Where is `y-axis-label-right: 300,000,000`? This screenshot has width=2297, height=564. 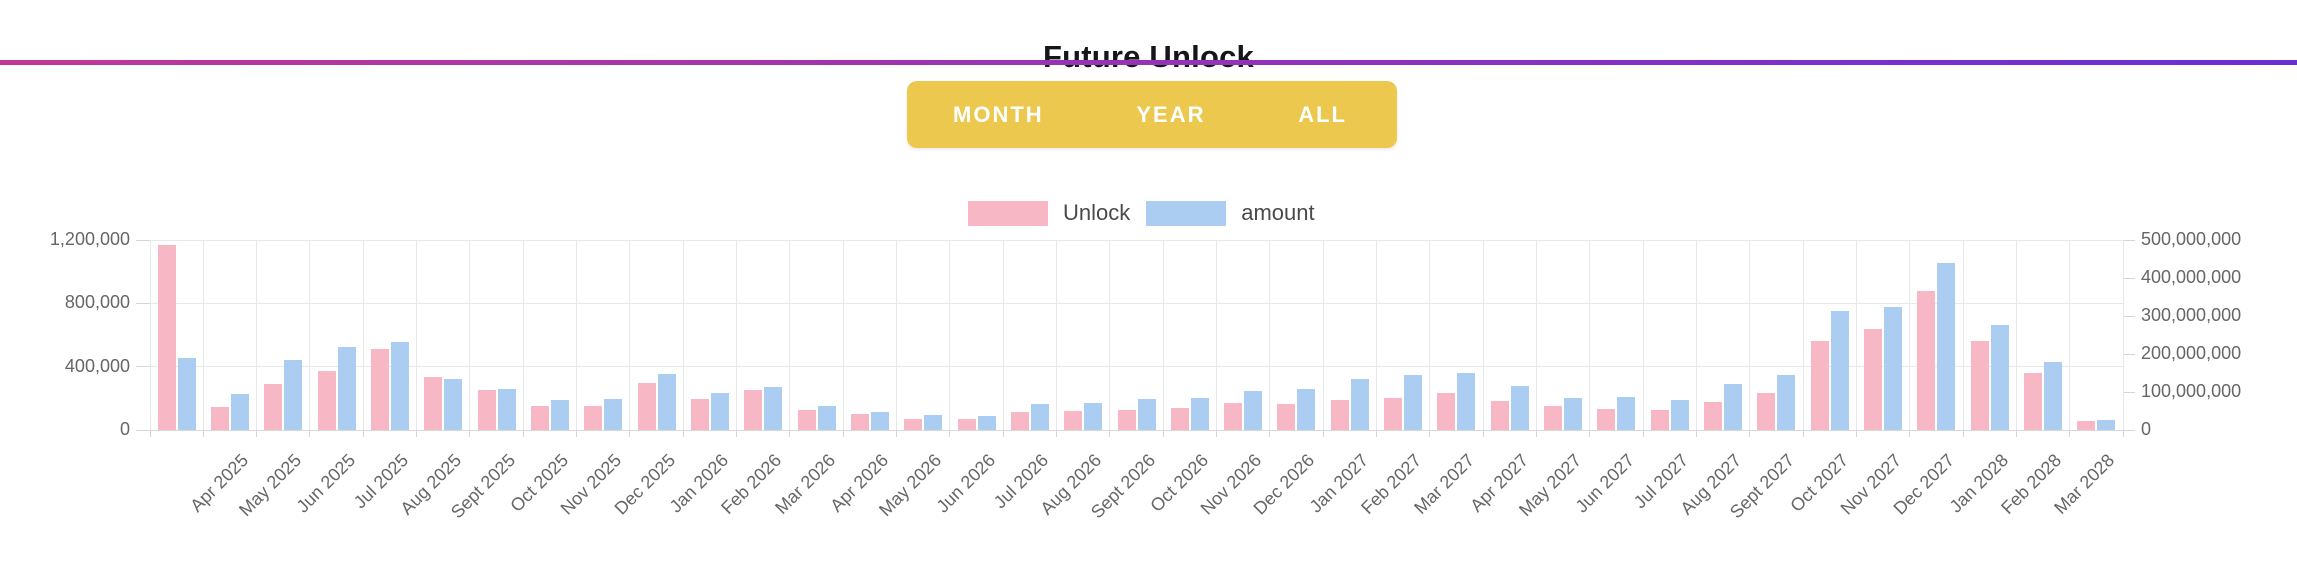 y-axis-label-right: 300,000,000 is located at coordinates (2191, 315).